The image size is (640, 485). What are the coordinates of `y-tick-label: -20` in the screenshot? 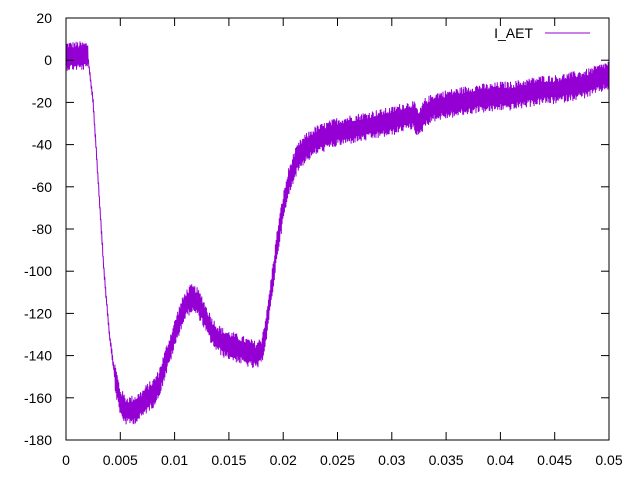 It's located at (42, 102).